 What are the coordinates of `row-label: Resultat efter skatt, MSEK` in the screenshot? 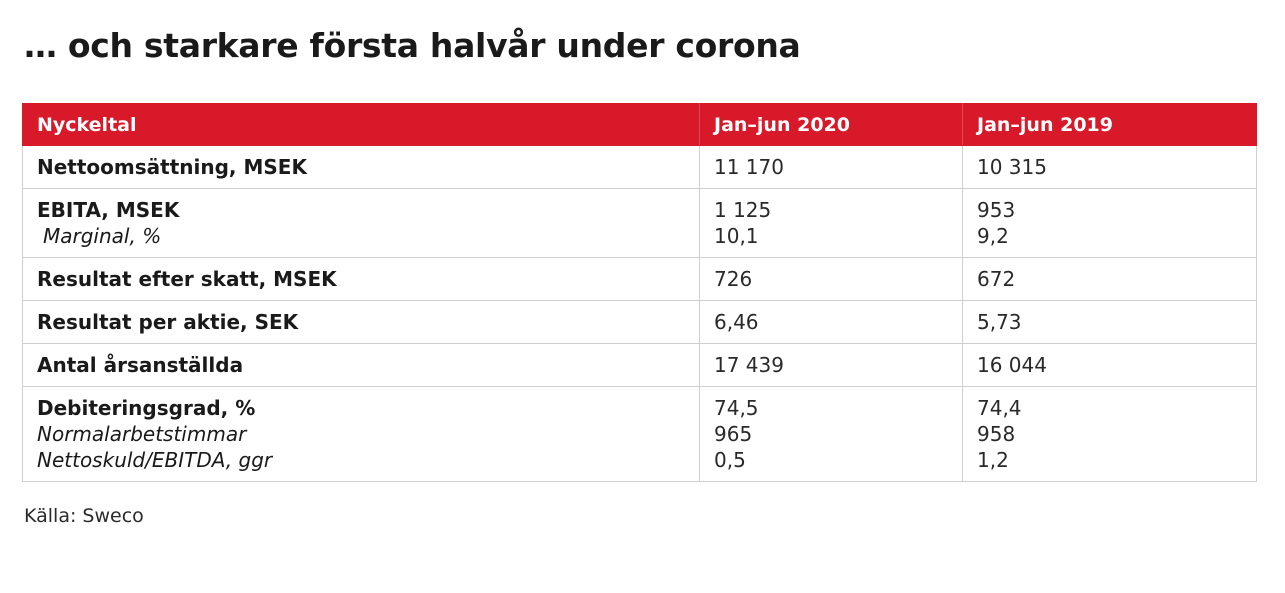 It's located at (187, 279).